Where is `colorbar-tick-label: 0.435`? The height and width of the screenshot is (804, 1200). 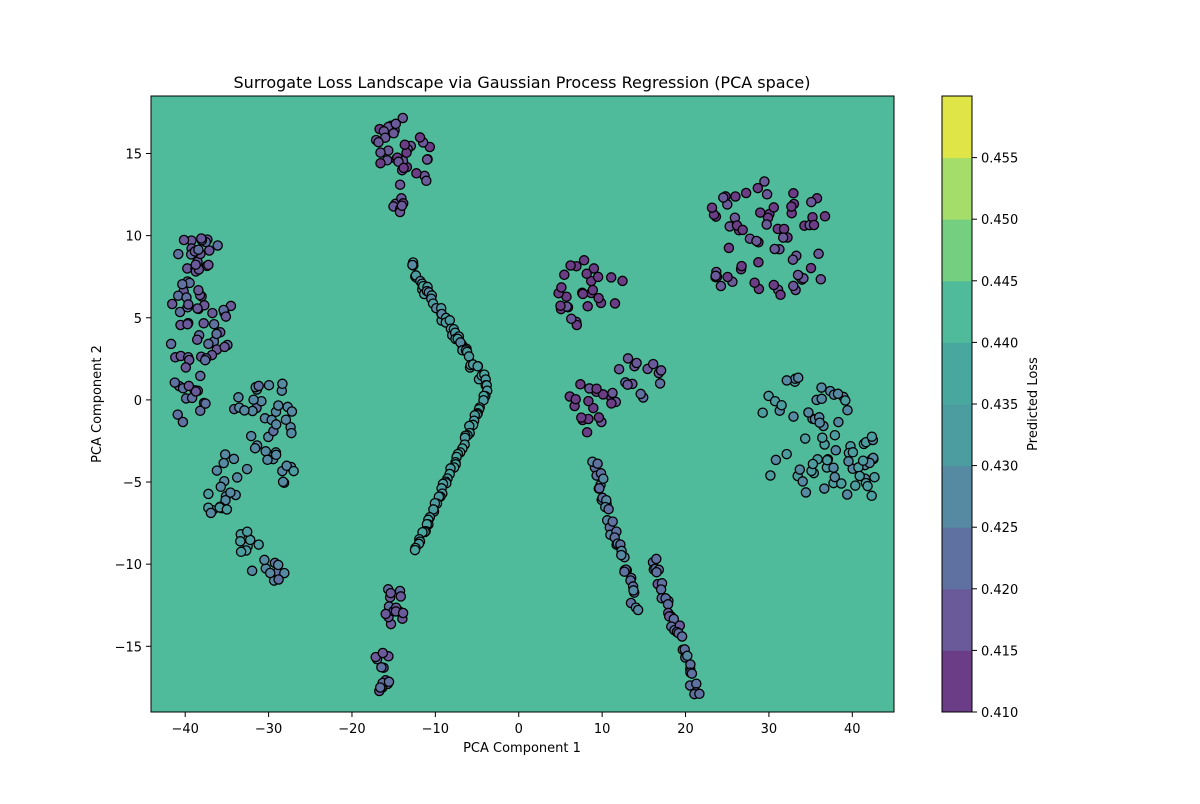
colorbar-tick-label: 0.435 is located at coordinates (999, 405).